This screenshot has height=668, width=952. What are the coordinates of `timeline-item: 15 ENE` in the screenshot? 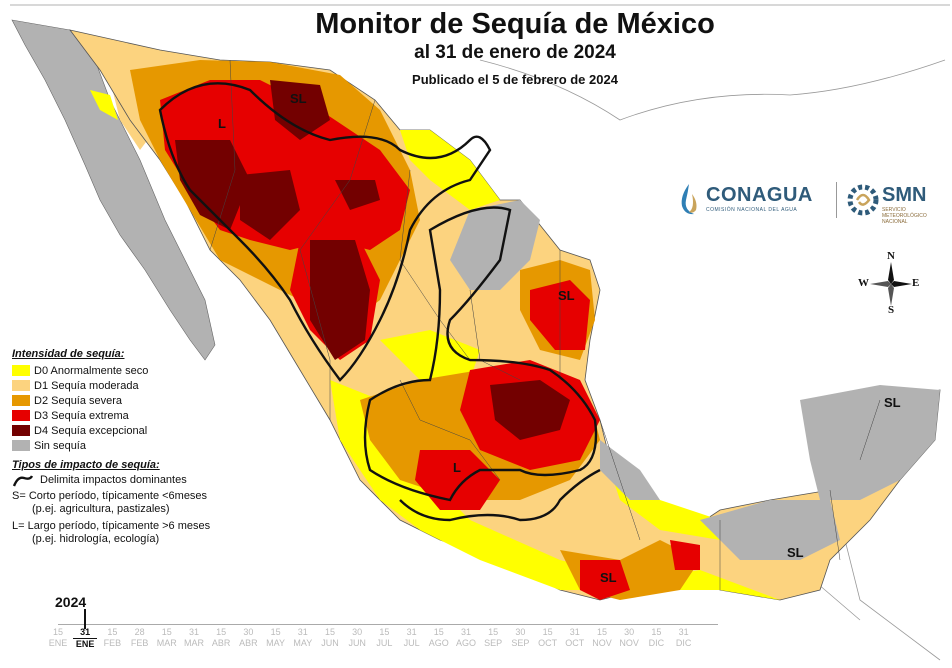 It's located at (58, 638).